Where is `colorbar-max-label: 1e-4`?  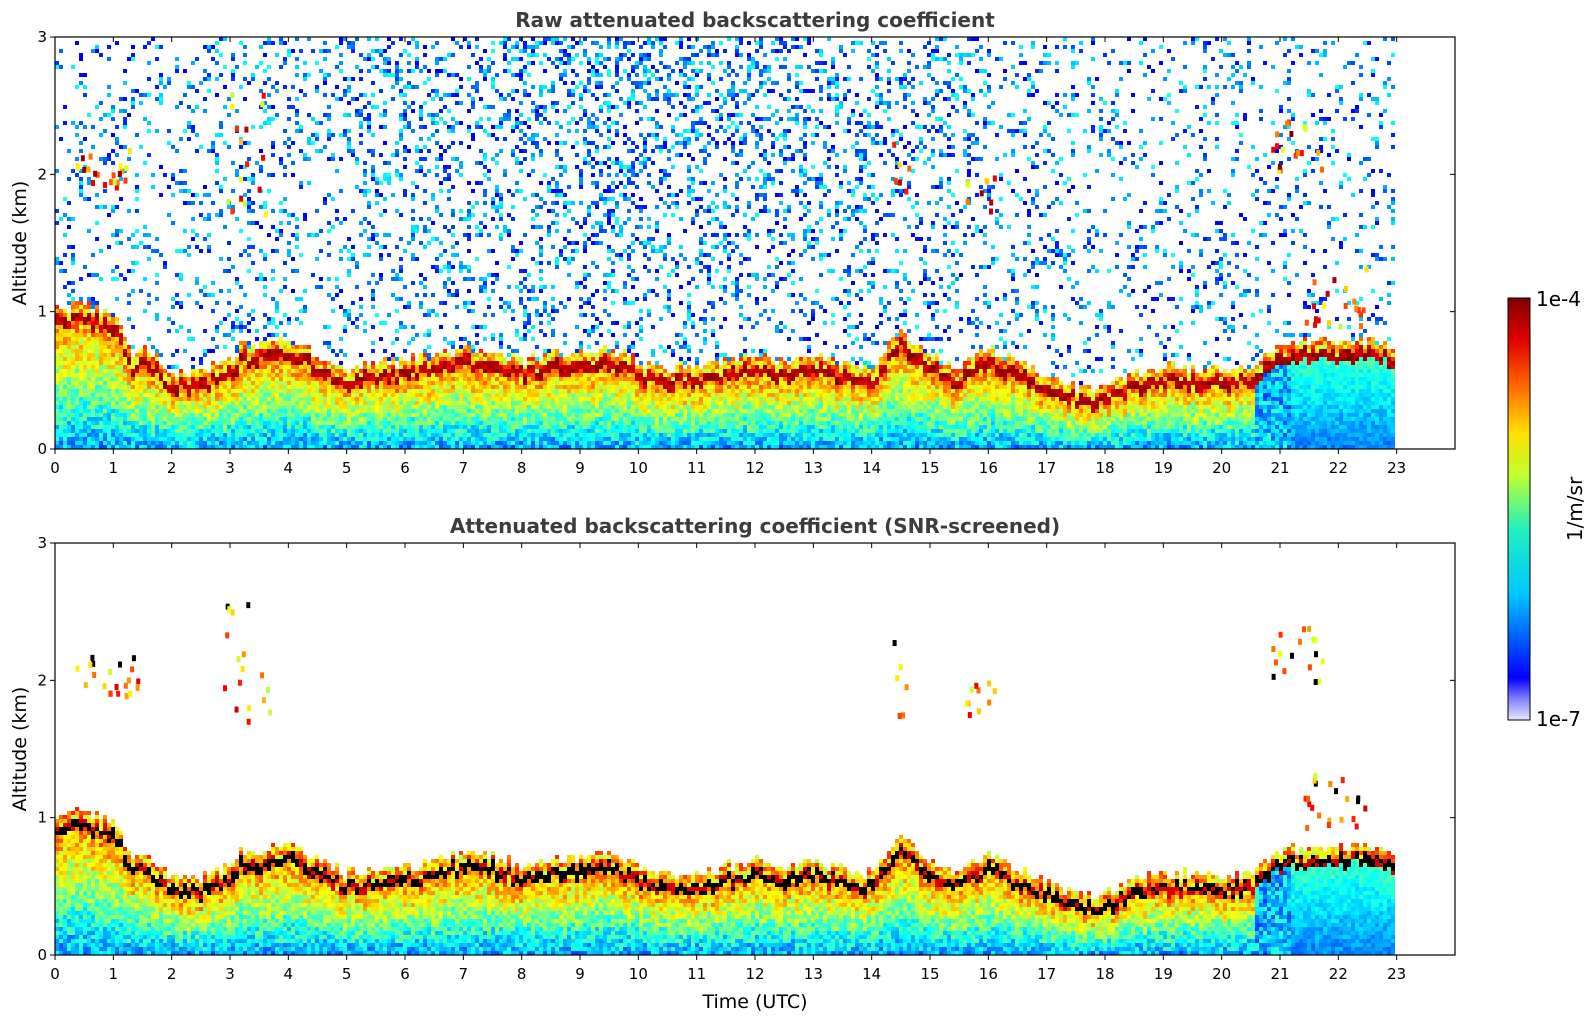
colorbar-max-label: 1e-4 is located at coordinates (1558, 299).